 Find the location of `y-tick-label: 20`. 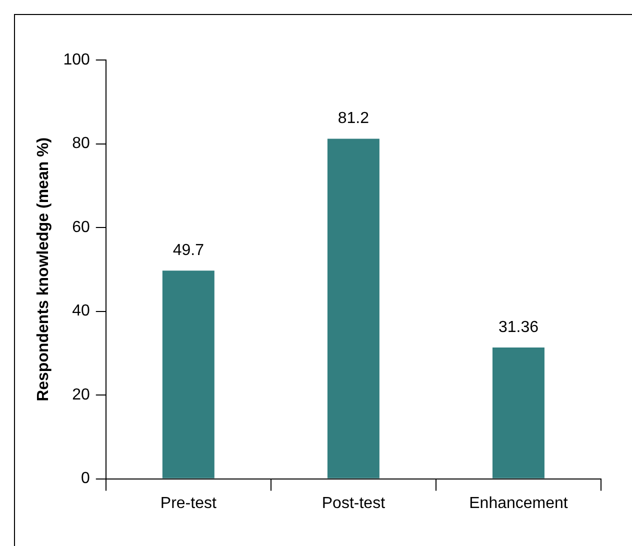

y-tick-label: 20 is located at coordinates (81, 395).